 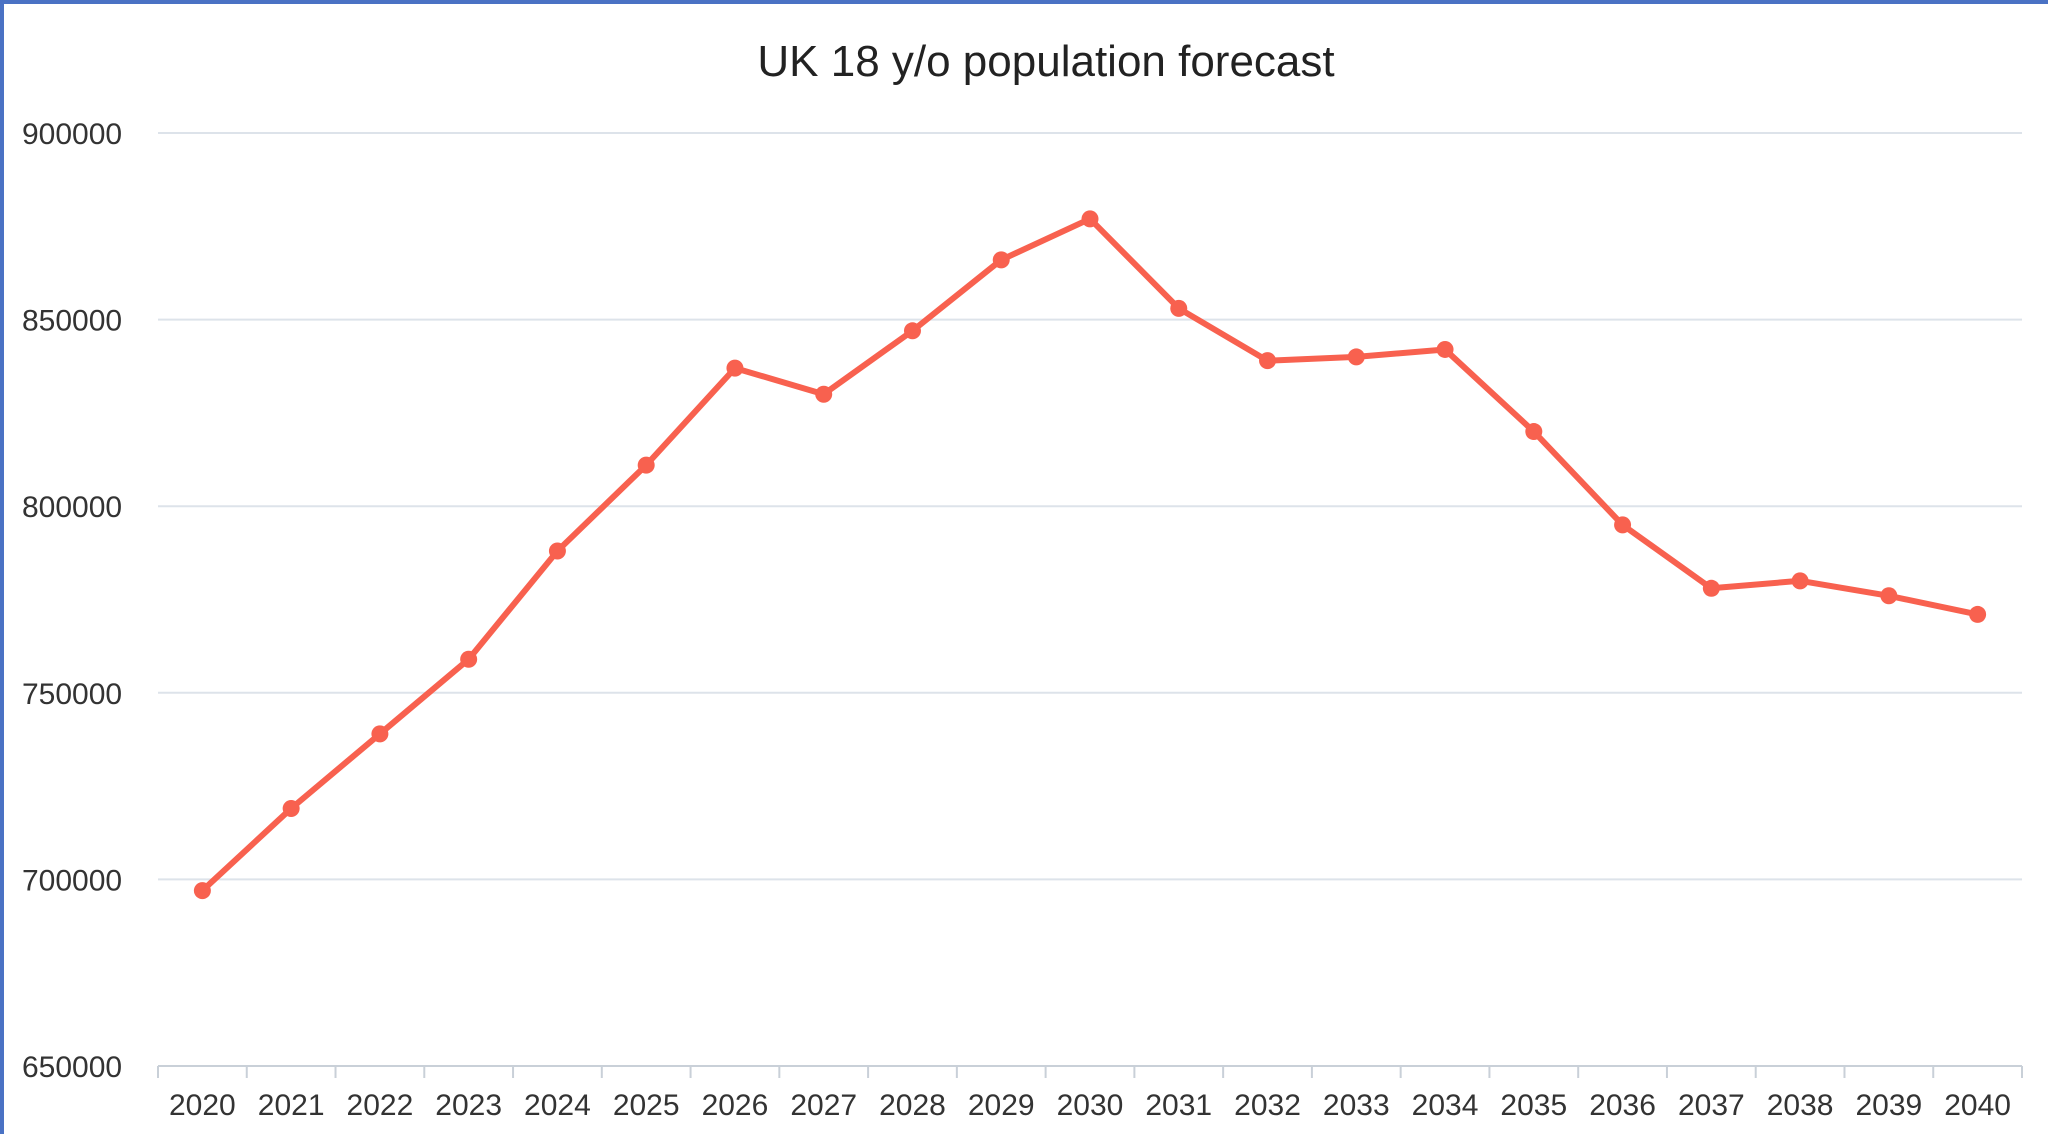 What do you see at coordinates (1800, 581) in the screenshot?
I see `data-point-2038` at bounding box center [1800, 581].